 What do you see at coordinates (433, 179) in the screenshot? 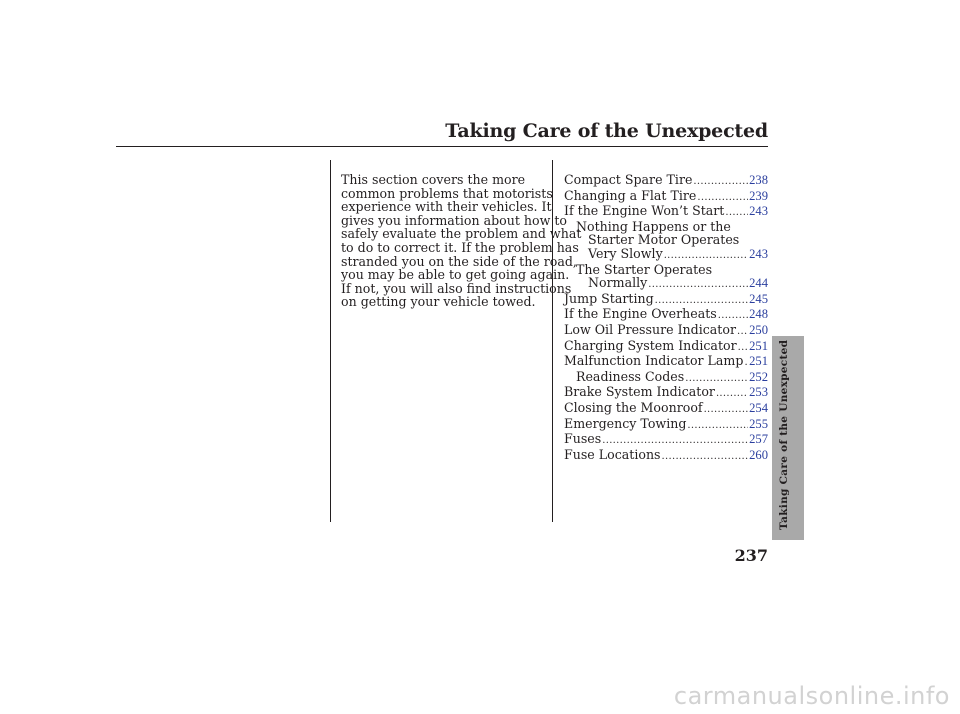
I see `intro-line: This section covers the more` at bounding box center [433, 179].